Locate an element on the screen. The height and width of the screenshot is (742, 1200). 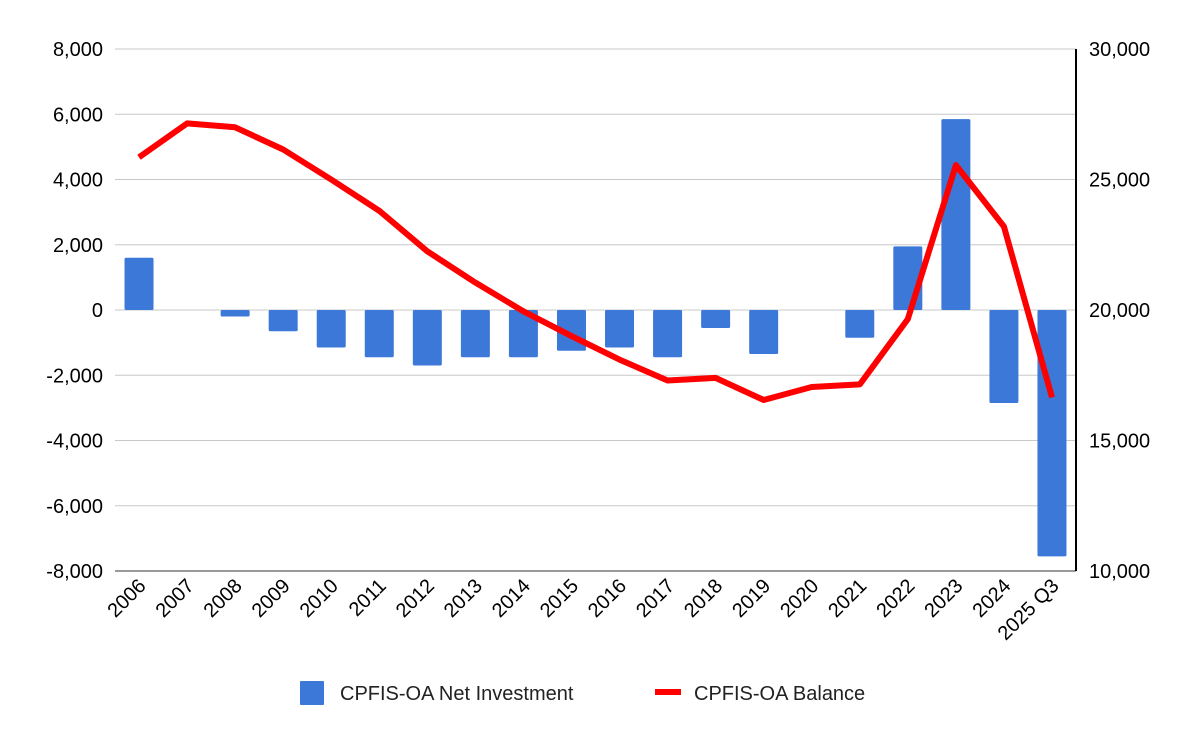
legend-item-net-investment: CPFIS-OA Net Investment is located at coordinates (437, 693).